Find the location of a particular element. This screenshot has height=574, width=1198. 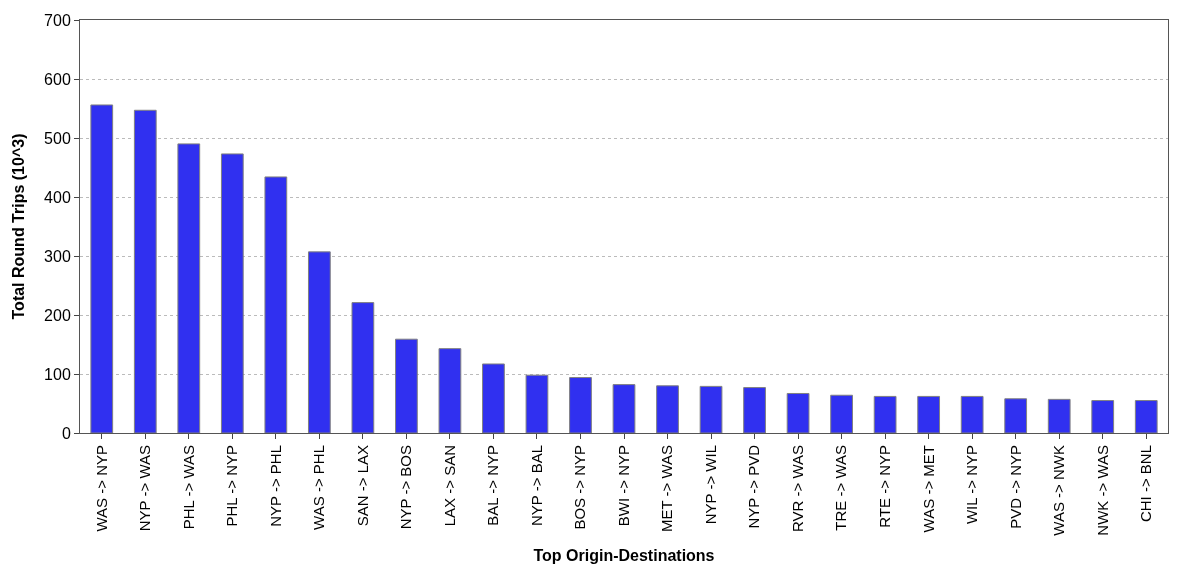

x-tick-label: NWK -> WAS is located at coordinates (1102, 490).